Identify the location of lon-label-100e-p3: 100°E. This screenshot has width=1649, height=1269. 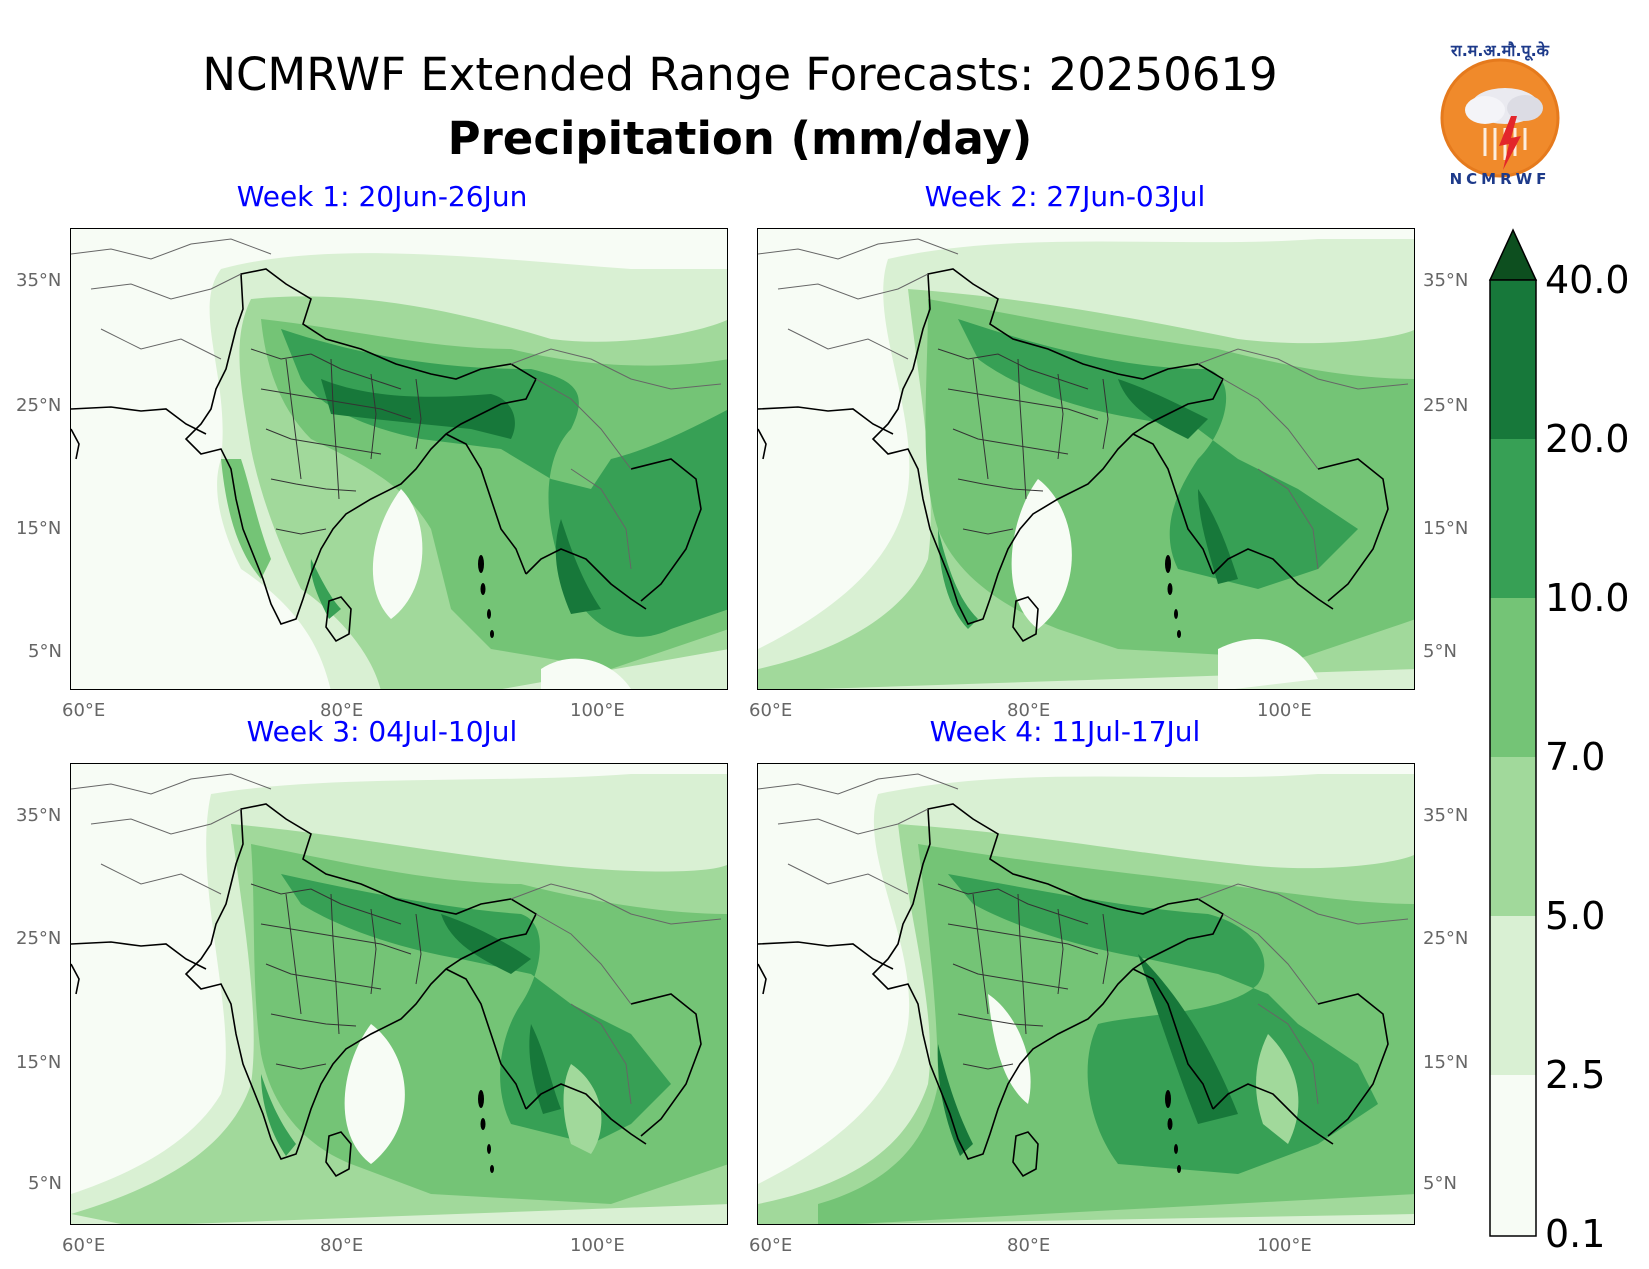
(597, 1245).